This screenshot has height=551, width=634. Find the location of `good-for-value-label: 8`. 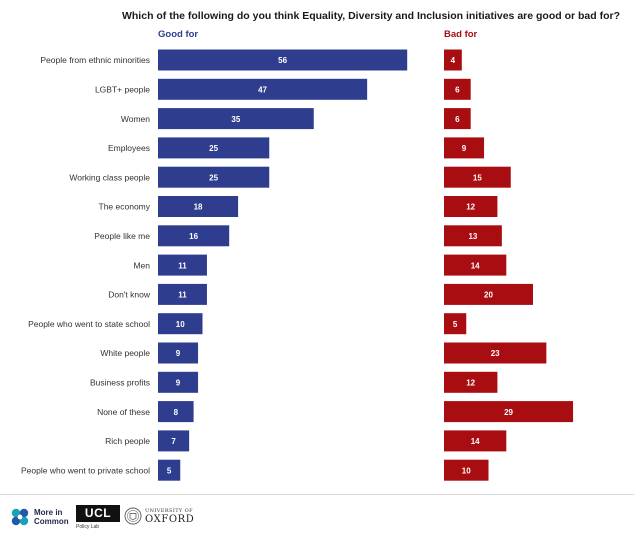

good-for-value-label: 8 is located at coordinates (176, 412).